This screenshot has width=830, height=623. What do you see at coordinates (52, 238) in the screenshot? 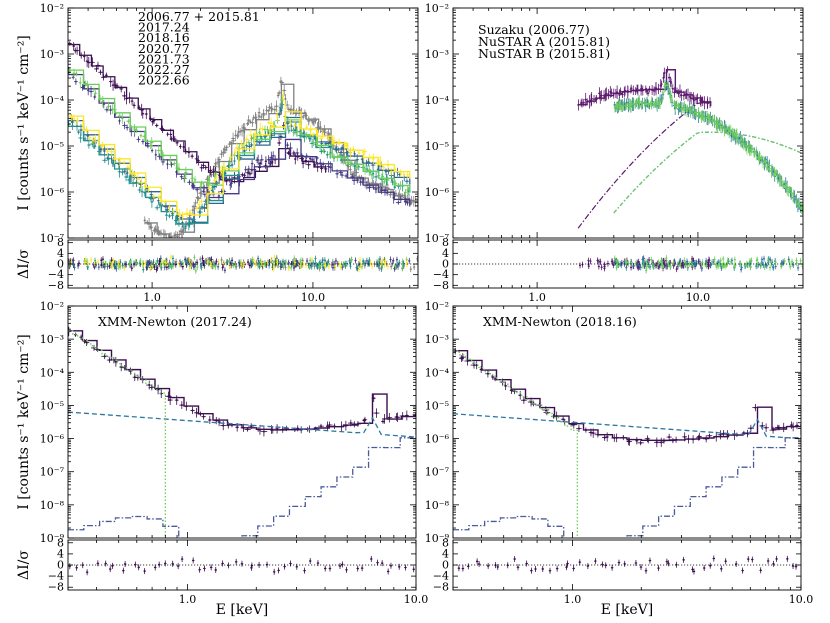
I see `y-tick-label: 10⁻⁷` at bounding box center [52, 238].